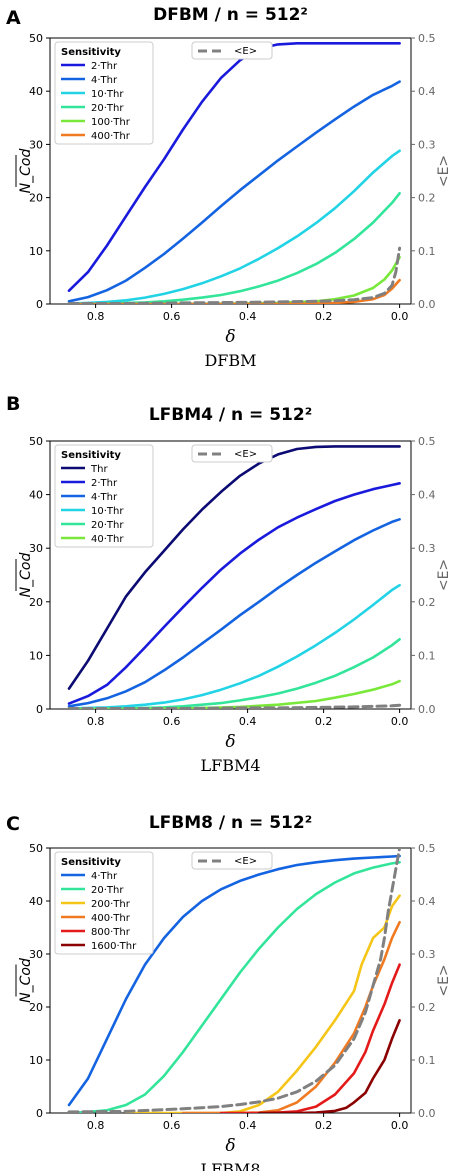 Image resolution: width=457 pixels, height=1171 pixels. I want to click on legend-entry: 40·Thr, so click(107, 539).